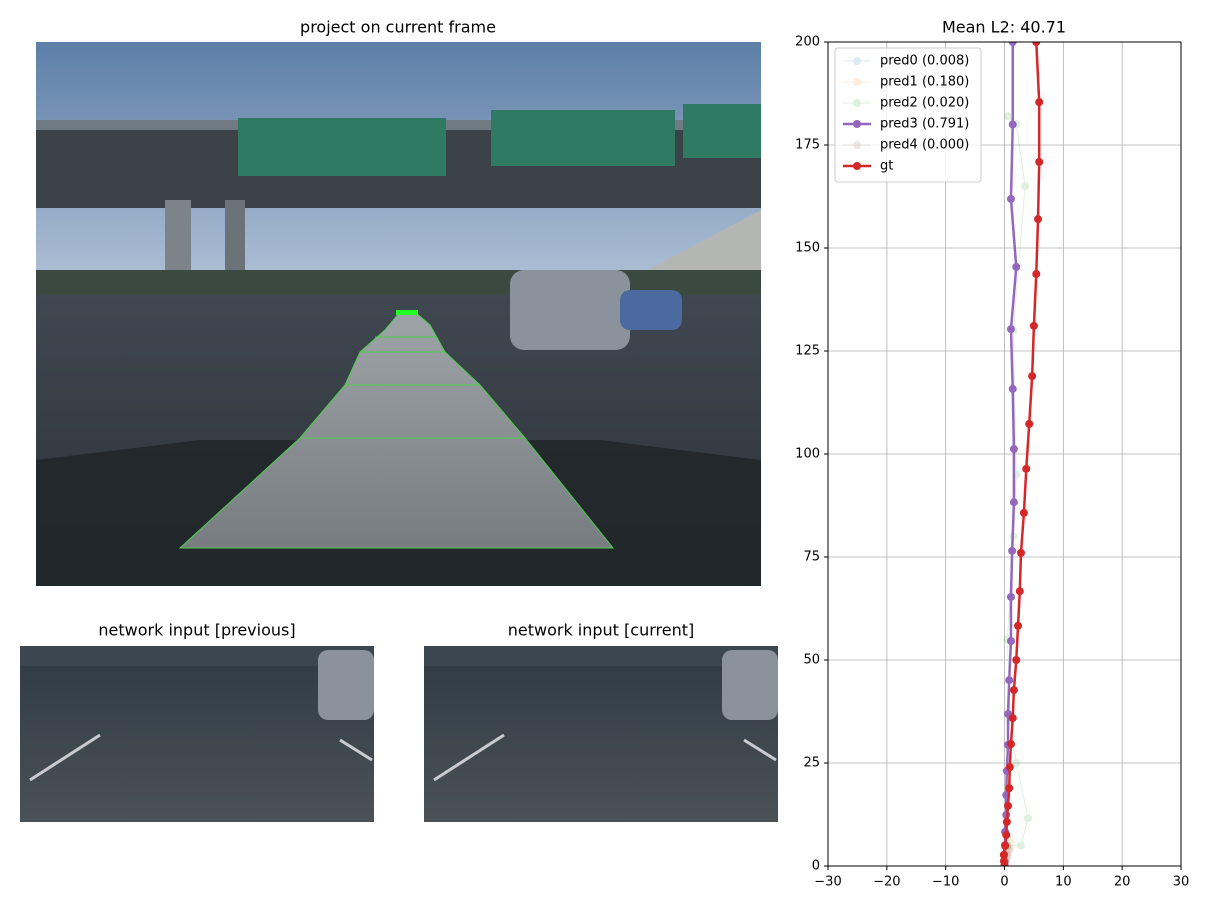 The height and width of the screenshot is (914, 1209). Describe the element at coordinates (807, 145) in the screenshot. I see `y-tick-label: 175` at that location.